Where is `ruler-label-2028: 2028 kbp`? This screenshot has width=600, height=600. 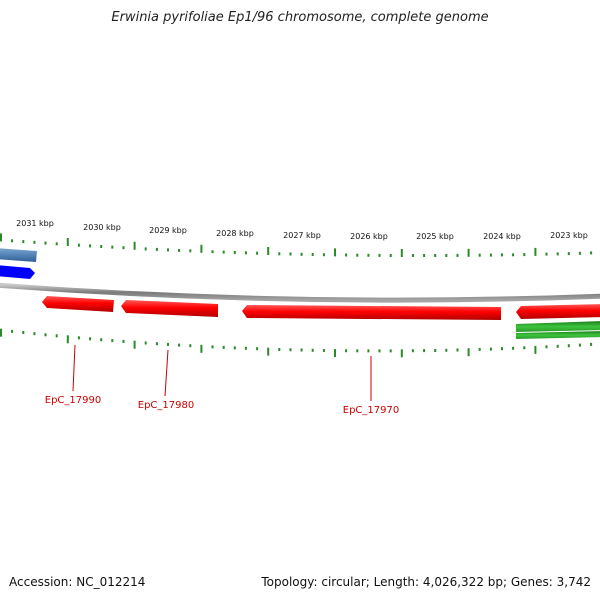
ruler-label-2028: 2028 kbp is located at coordinates (235, 233).